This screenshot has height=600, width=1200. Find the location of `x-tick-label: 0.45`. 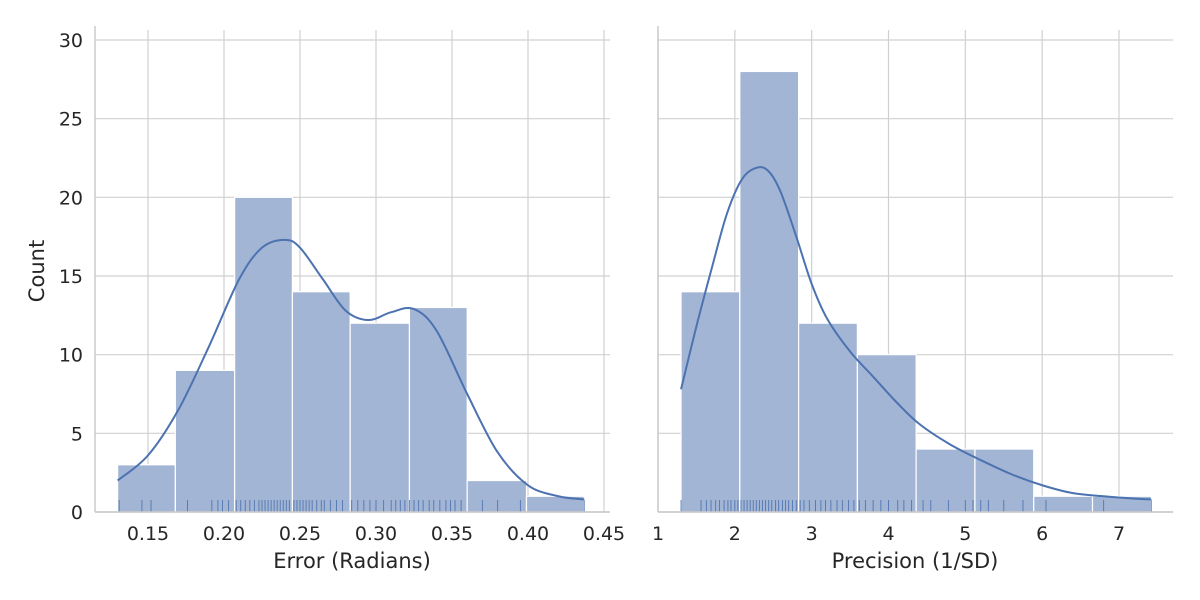

x-tick-label: 0.45 is located at coordinates (604, 534).